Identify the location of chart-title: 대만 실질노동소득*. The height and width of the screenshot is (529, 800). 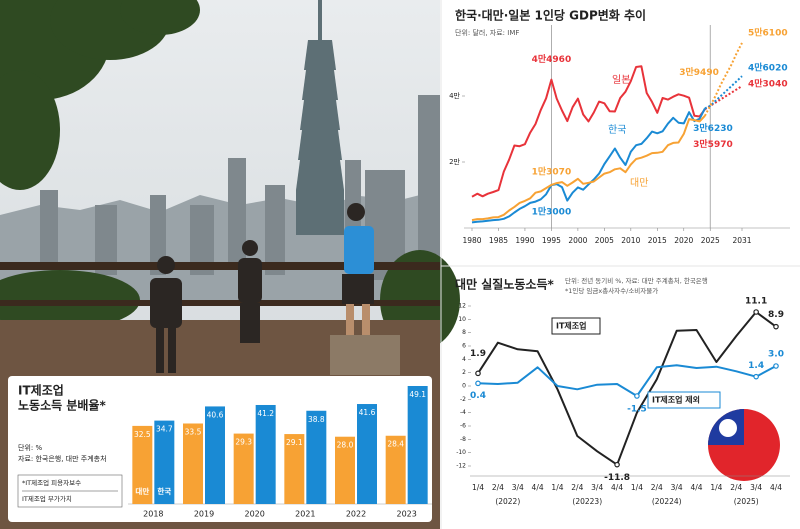
(504, 284).